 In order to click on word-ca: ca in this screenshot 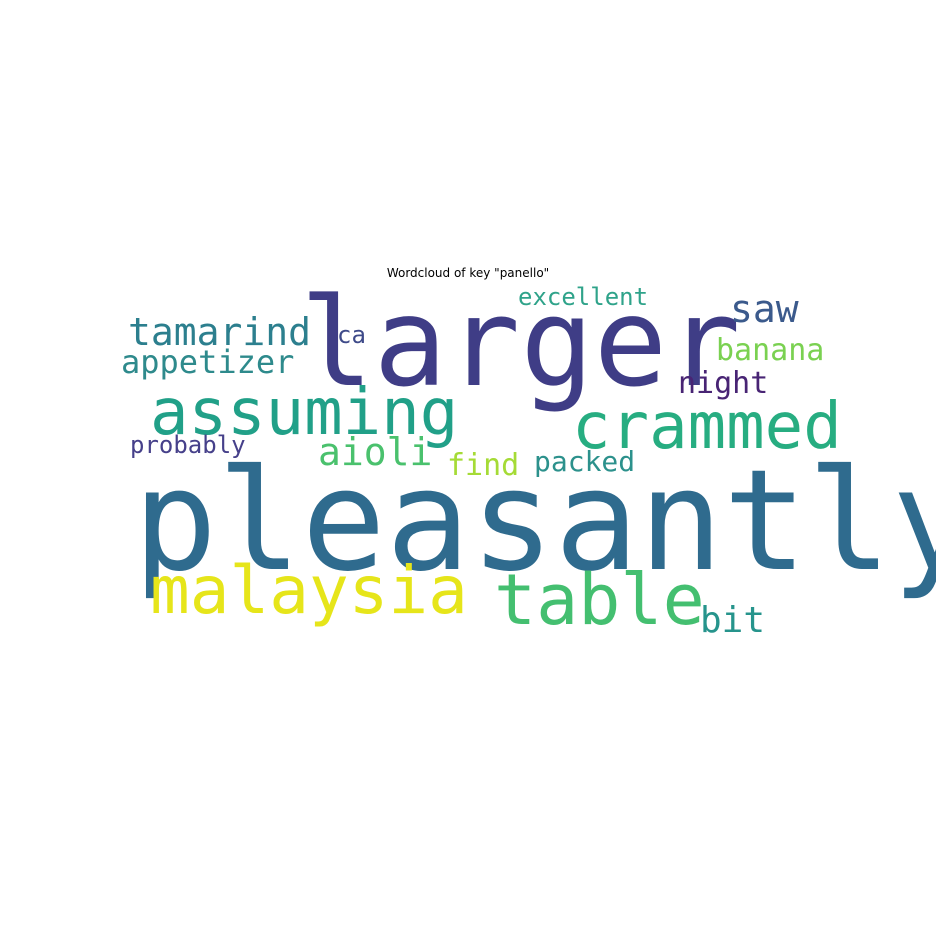, I will do `click(351, 335)`.